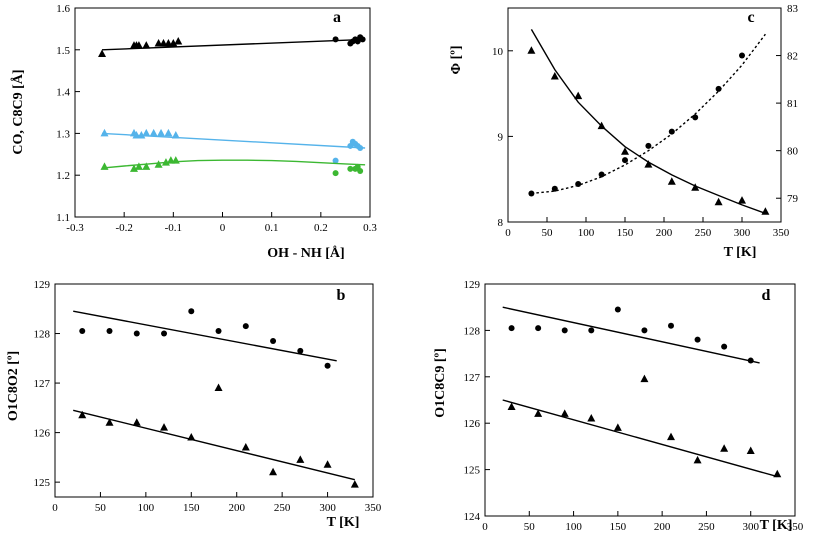  Describe the element at coordinates (472, 285) in the screenshot. I see `y-tick-label: 129` at that location.